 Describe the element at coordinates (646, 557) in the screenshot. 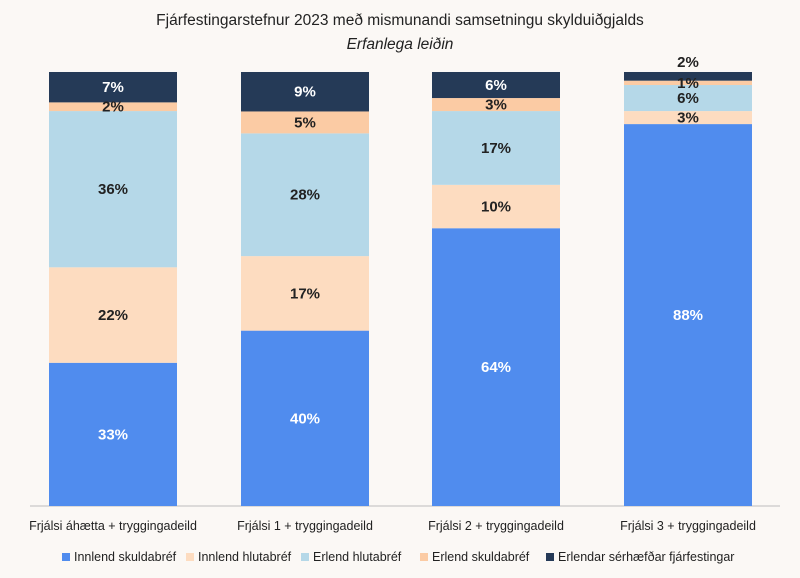

I see `legend-label: Erlendar sérhæfðar fjárfestingar` at that location.